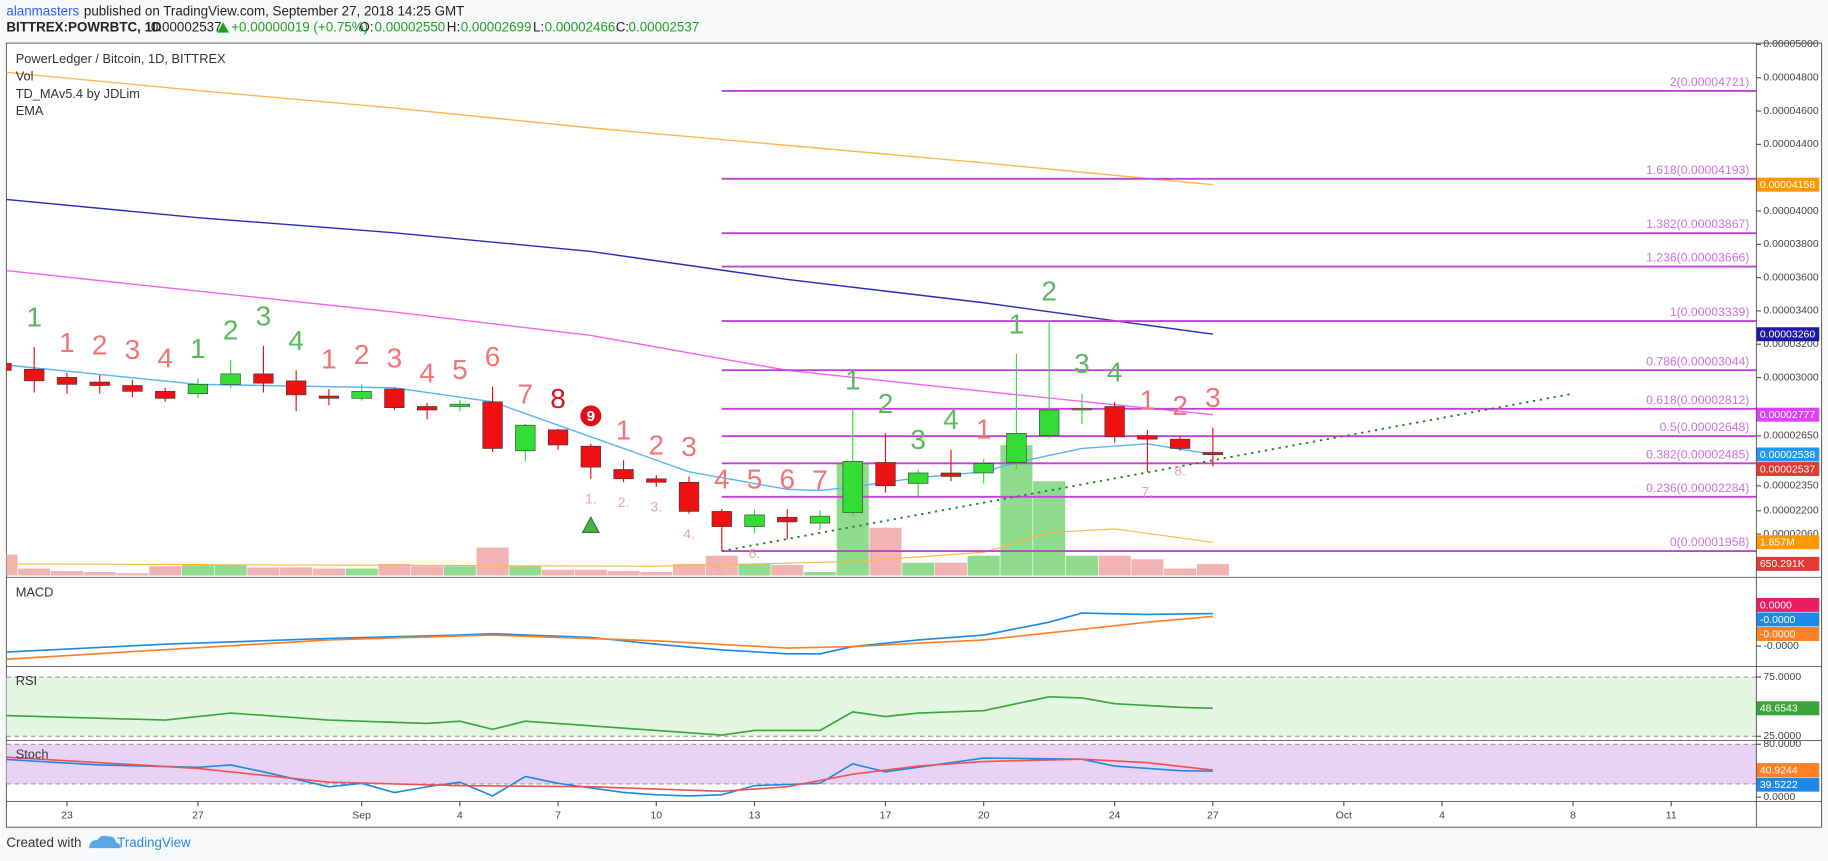 Image resolution: width=1828 pixels, height=861 pixels. I want to click on fib-label: 1.618(0.00004193), so click(1697, 170).